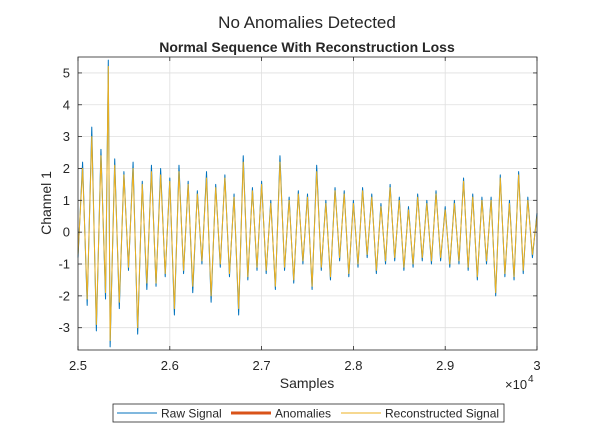 This screenshot has width=595, height=446. What do you see at coordinates (303, 414) in the screenshot?
I see `legend-label-anomalies: Anomalies` at bounding box center [303, 414].